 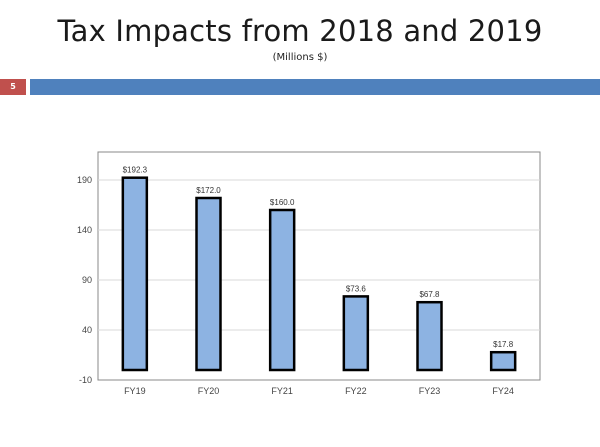 What do you see at coordinates (135, 274) in the screenshot?
I see `bar-fy19` at bounding box center [135, 274].